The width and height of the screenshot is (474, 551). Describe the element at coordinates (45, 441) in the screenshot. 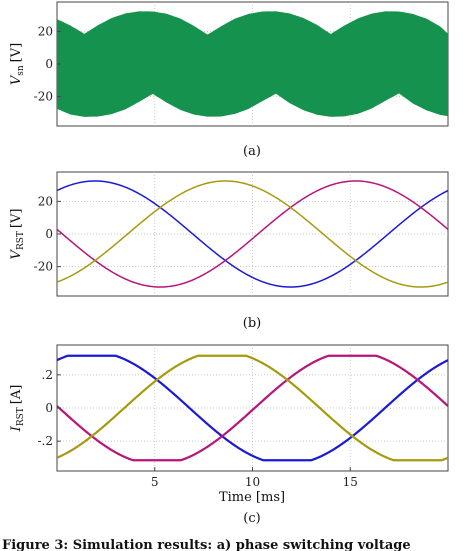

I see `y-tick-label: -.2` at that location.